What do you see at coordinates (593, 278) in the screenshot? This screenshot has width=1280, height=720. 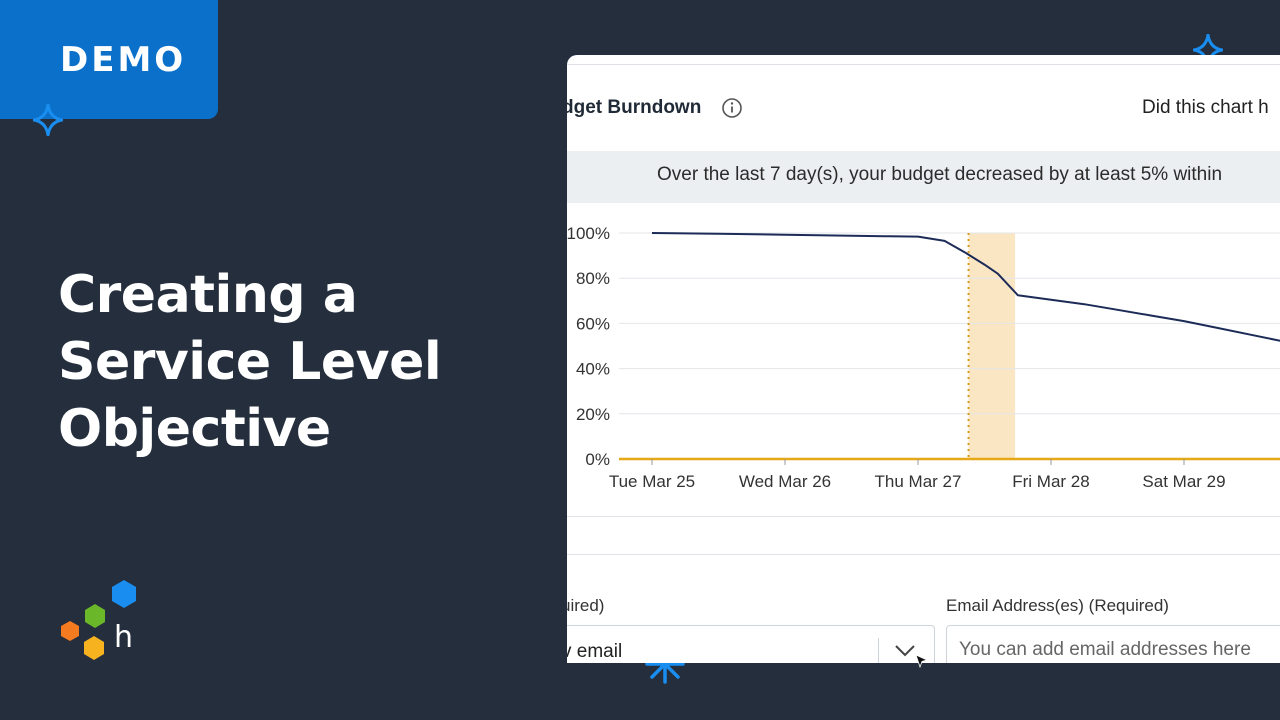 I see `y-tick-label: 80%` at bounding box center [593, 278].